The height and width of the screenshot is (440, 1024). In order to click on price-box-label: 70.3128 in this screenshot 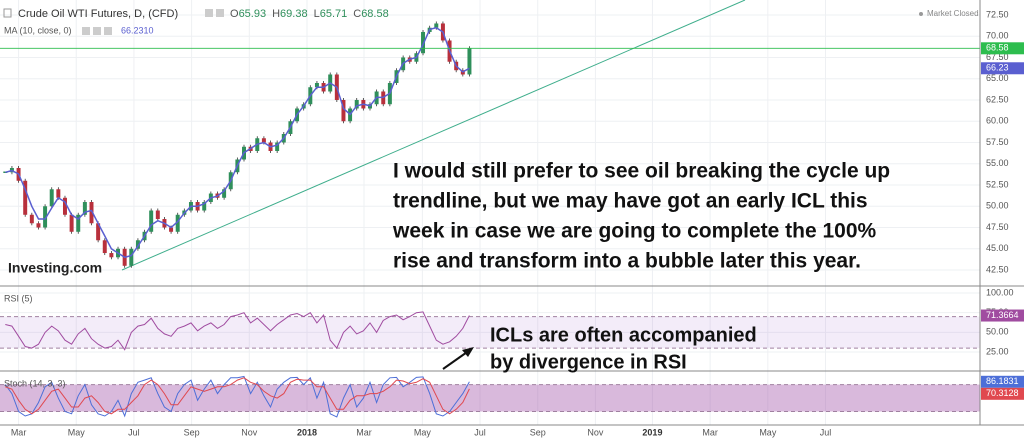, I will do `click(1002, 393)`.